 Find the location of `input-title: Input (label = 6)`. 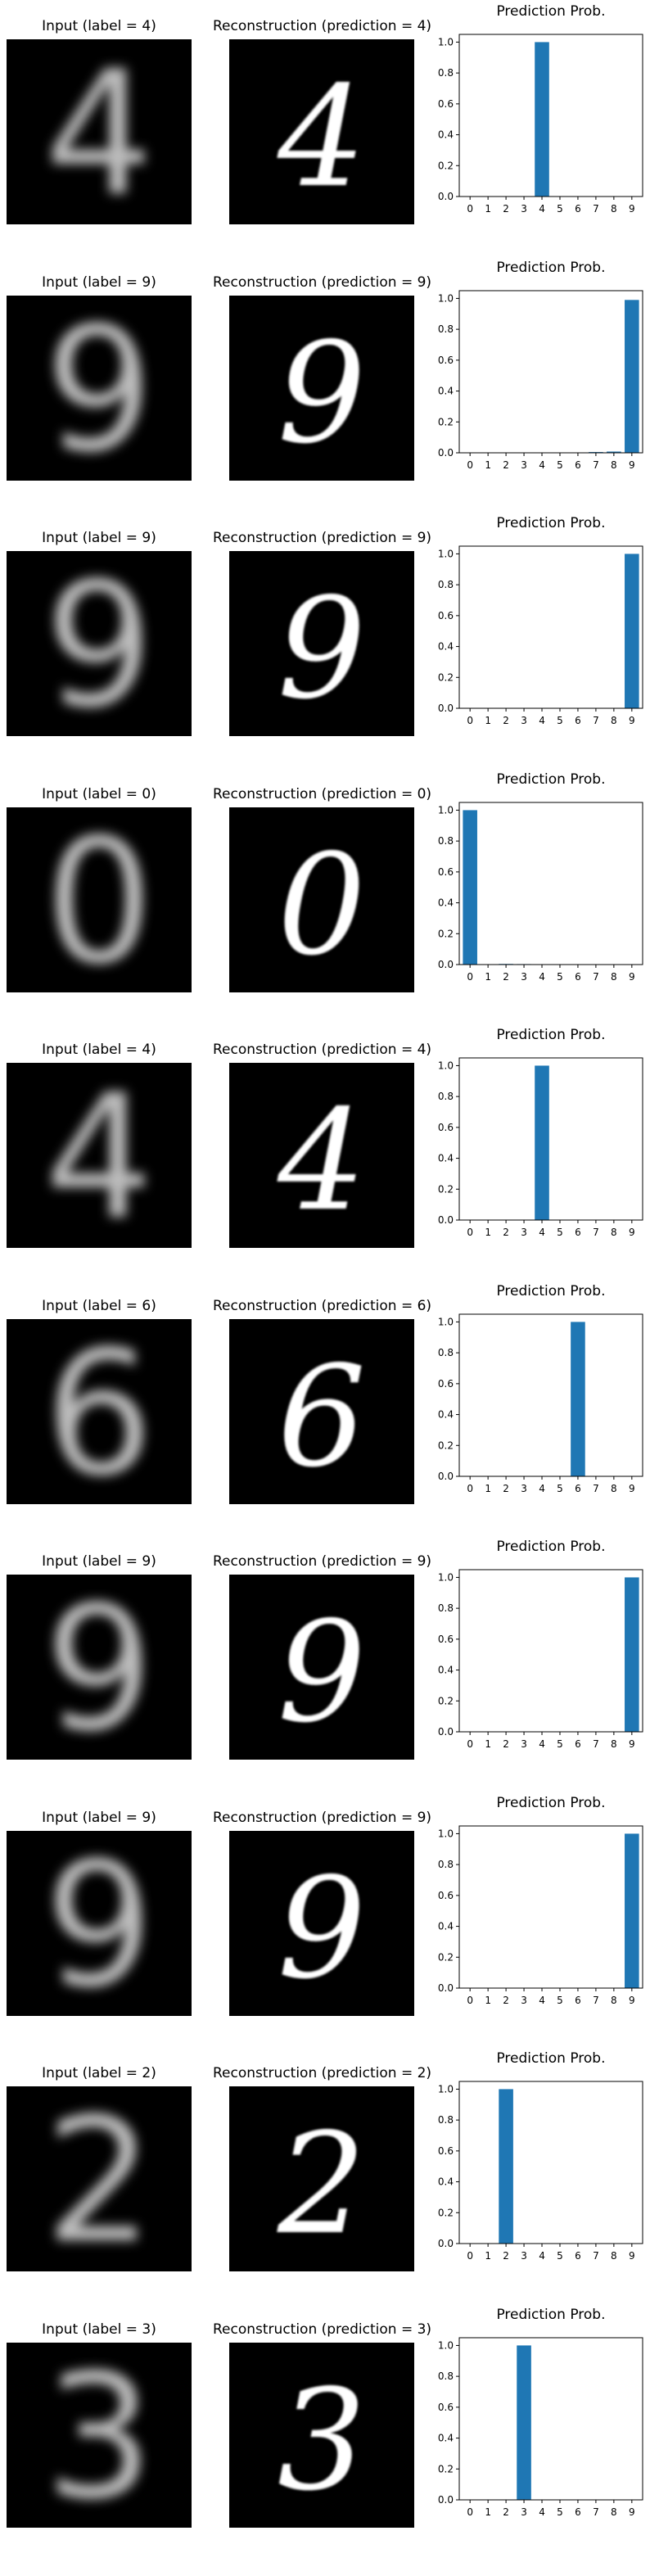

input-title: Input (label = 6) is located at coordinates (99, 1306).